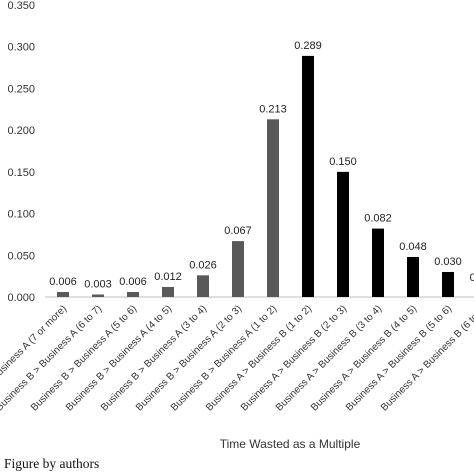 Image resolution: width=474 pixels, height=474 pixels. I want to click on y-tick-label: 0.250, so click(21, 89).